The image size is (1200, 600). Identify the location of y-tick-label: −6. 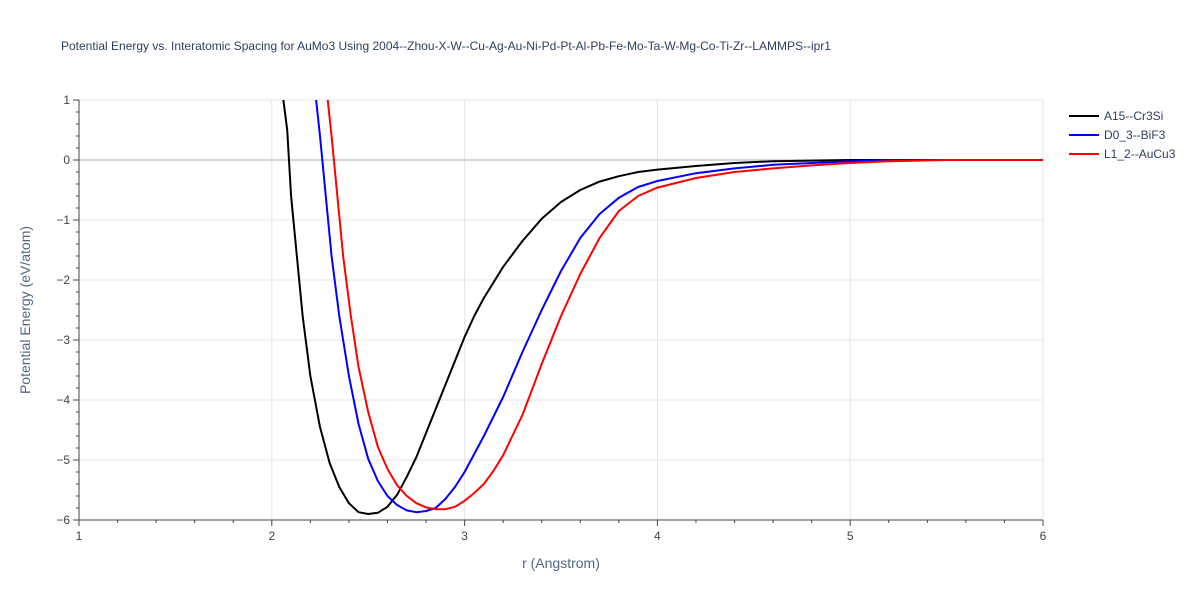
(63, 520).